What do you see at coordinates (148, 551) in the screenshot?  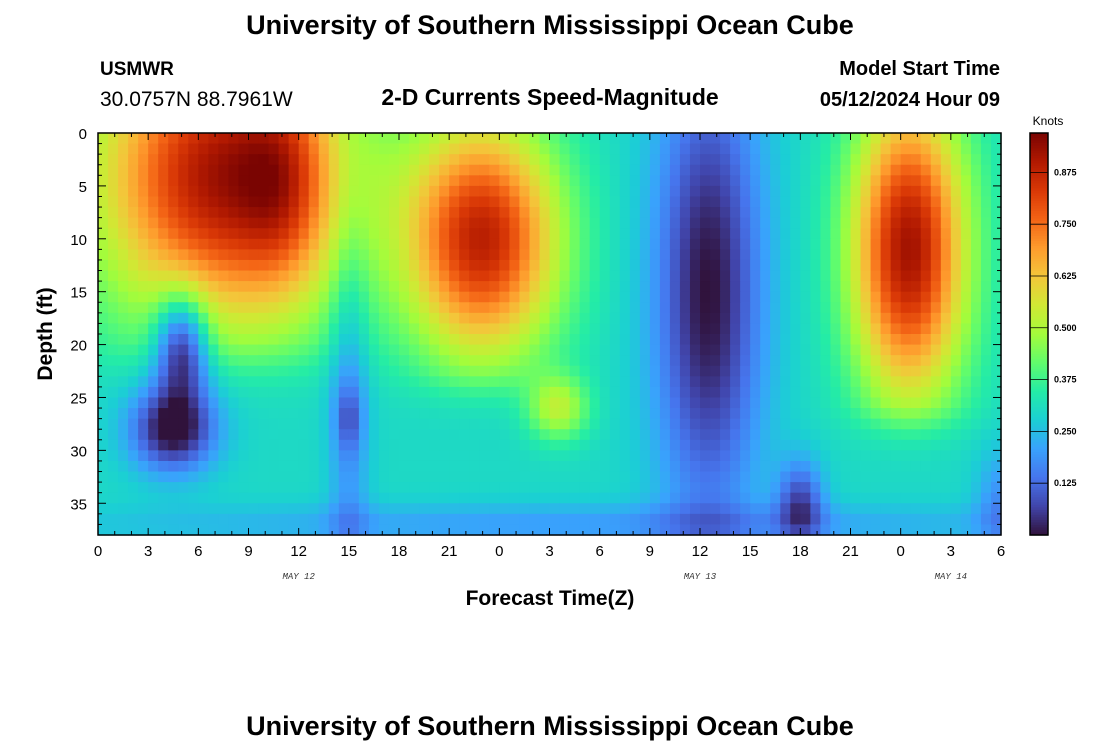 I see `x-tick-label: 3` at bounding box center [148, 551].